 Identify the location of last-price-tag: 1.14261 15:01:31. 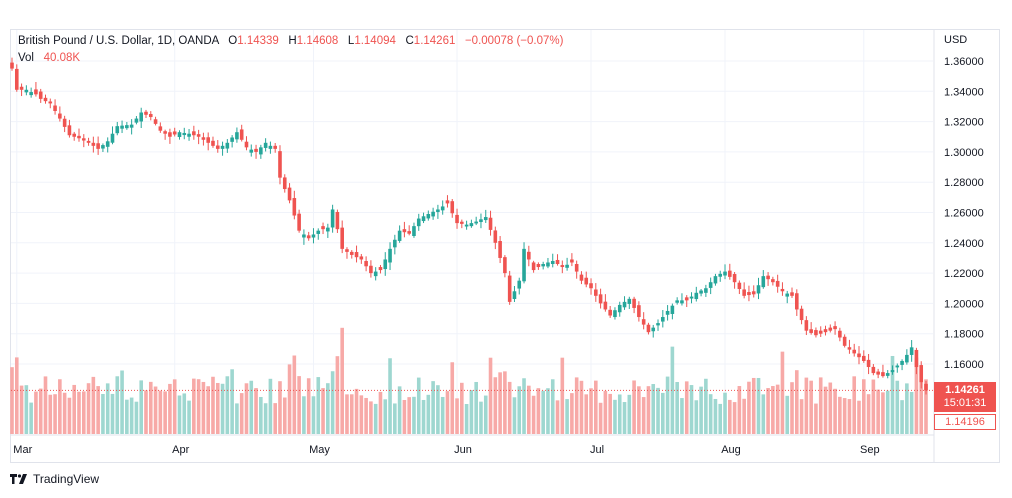
(965, 397).